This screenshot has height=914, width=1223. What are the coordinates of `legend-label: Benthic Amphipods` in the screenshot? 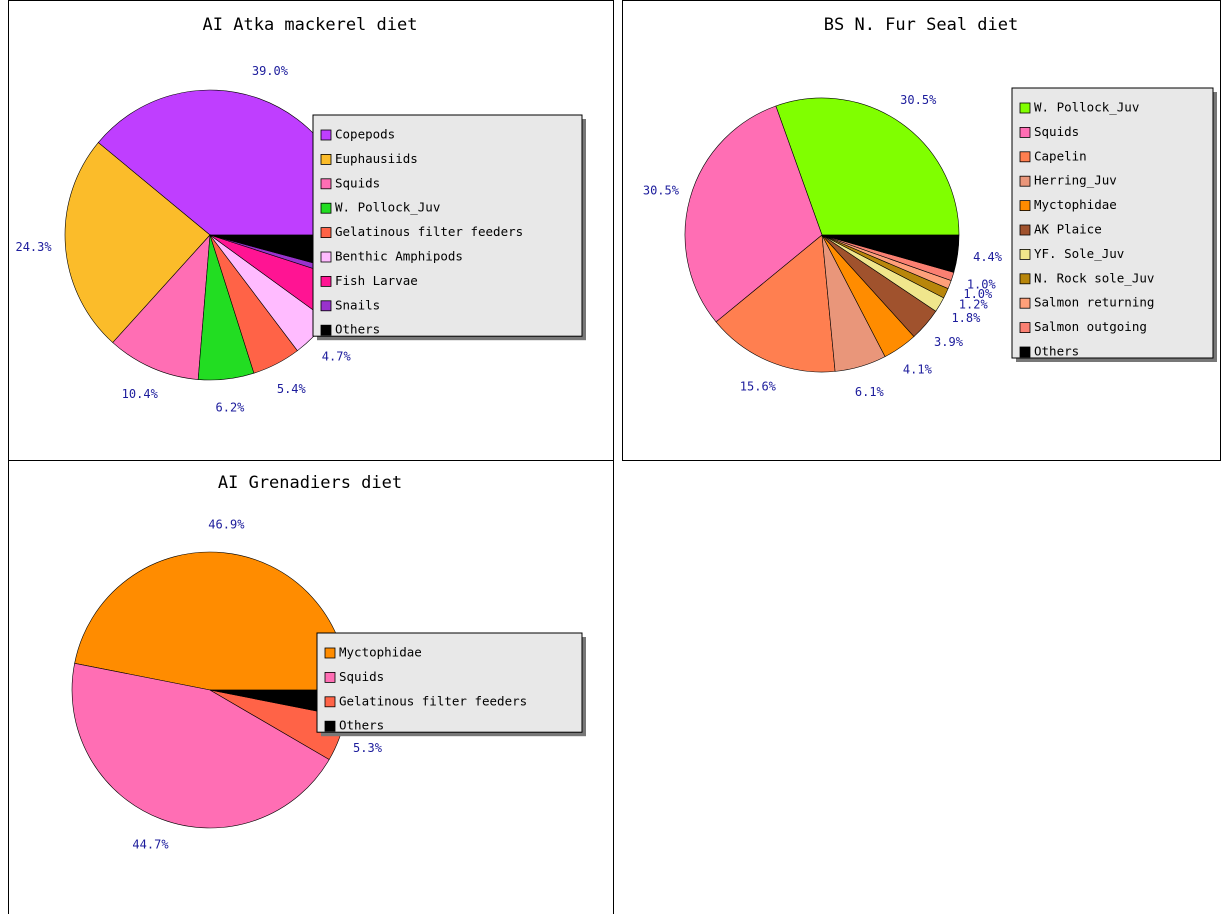 It's located at (399, 256).